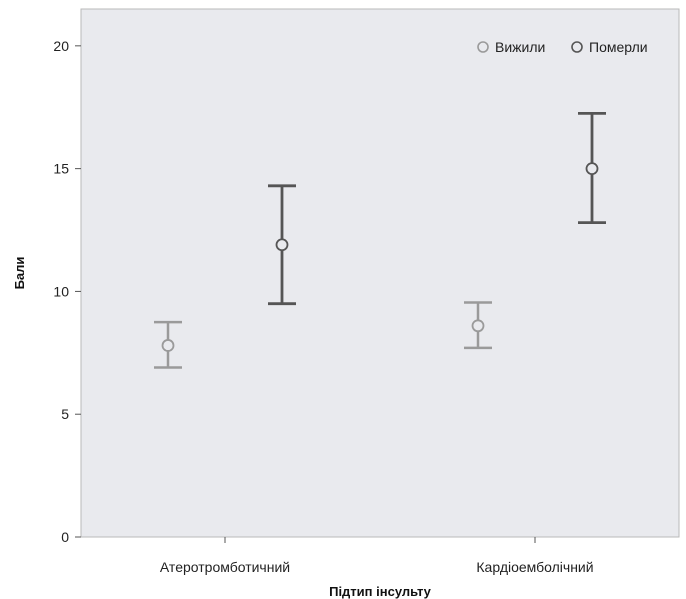 The height and width of the screenshot is (599, 686). I want to click on y-axis-title: Бали, so click(19, 273).